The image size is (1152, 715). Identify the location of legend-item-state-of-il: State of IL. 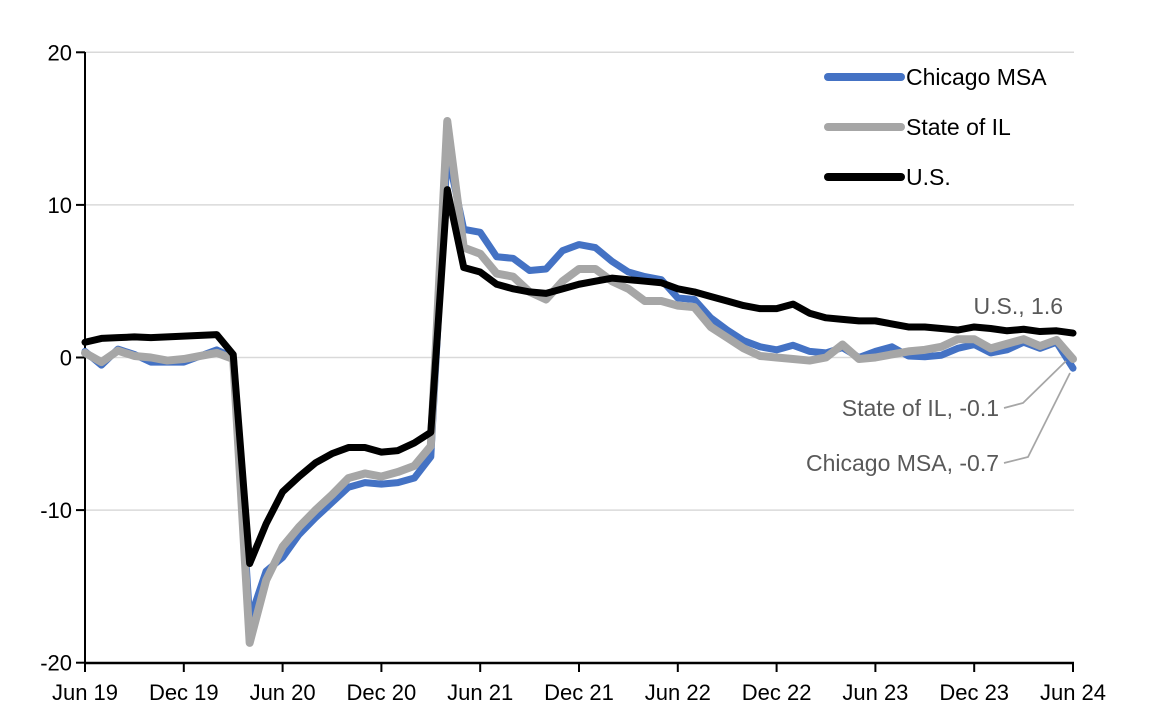
(917, 127).